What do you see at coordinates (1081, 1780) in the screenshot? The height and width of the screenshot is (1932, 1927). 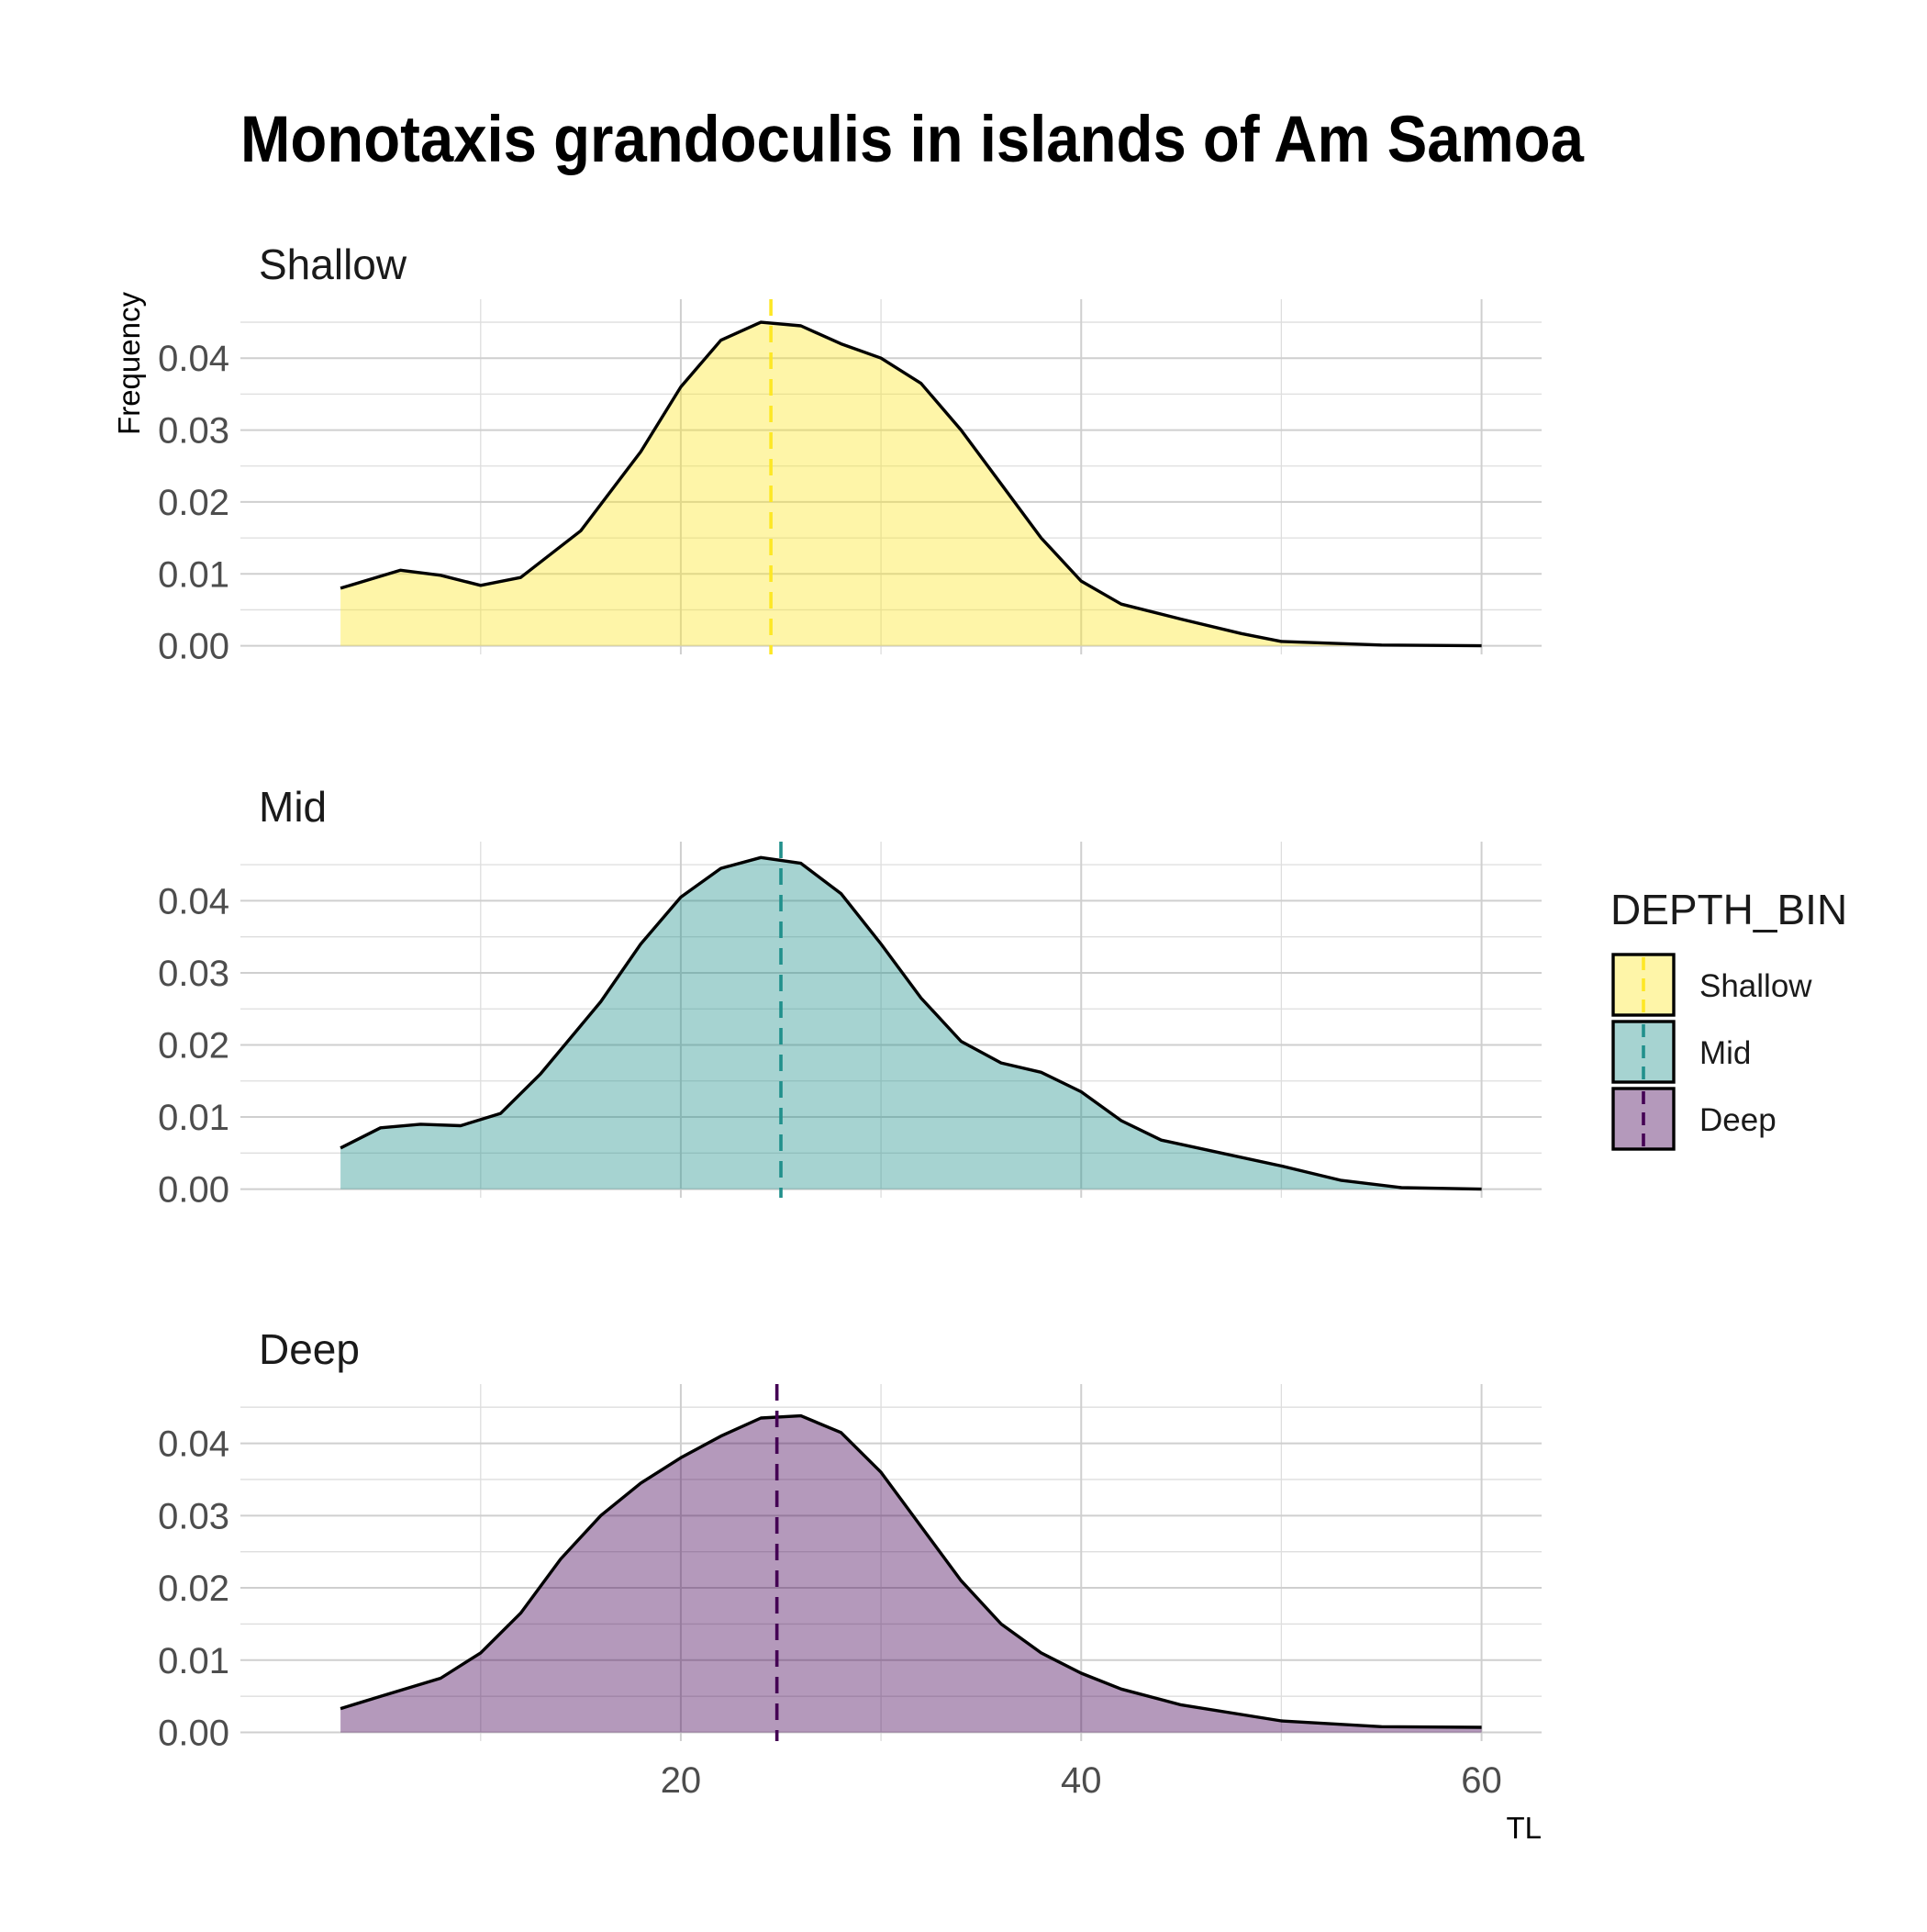 I see `x-tick-label: 40` at bounding box center [1081, 1780].